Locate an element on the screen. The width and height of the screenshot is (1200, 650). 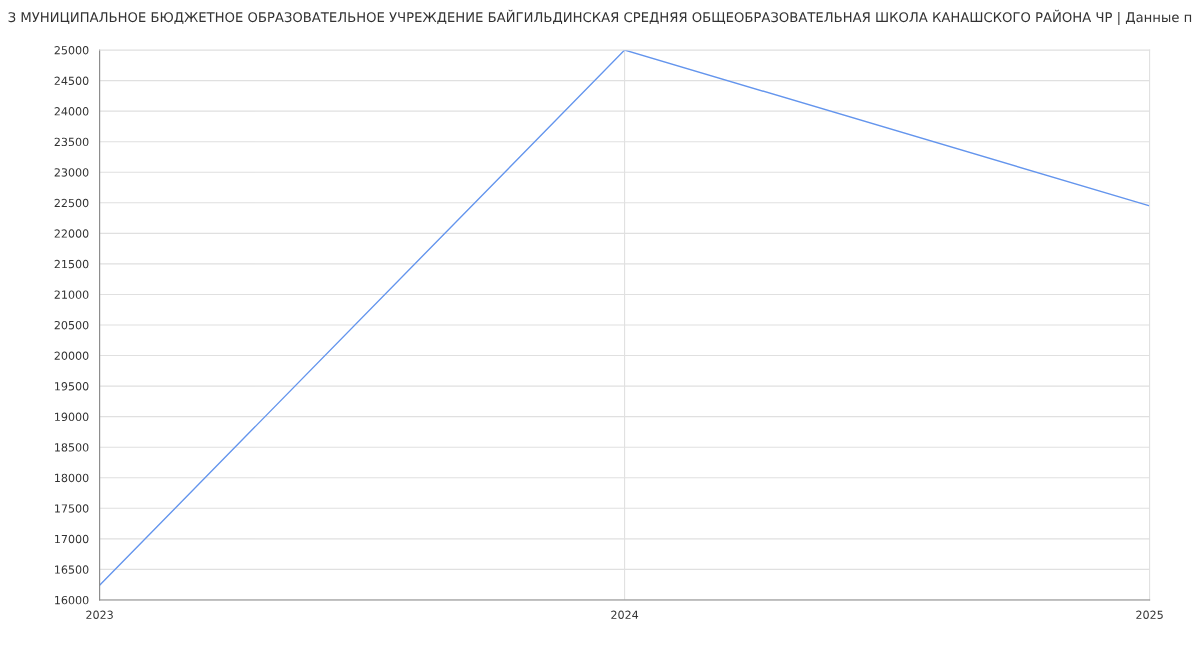
y-tick-label: 23500 is located at coordinates (71, 142).